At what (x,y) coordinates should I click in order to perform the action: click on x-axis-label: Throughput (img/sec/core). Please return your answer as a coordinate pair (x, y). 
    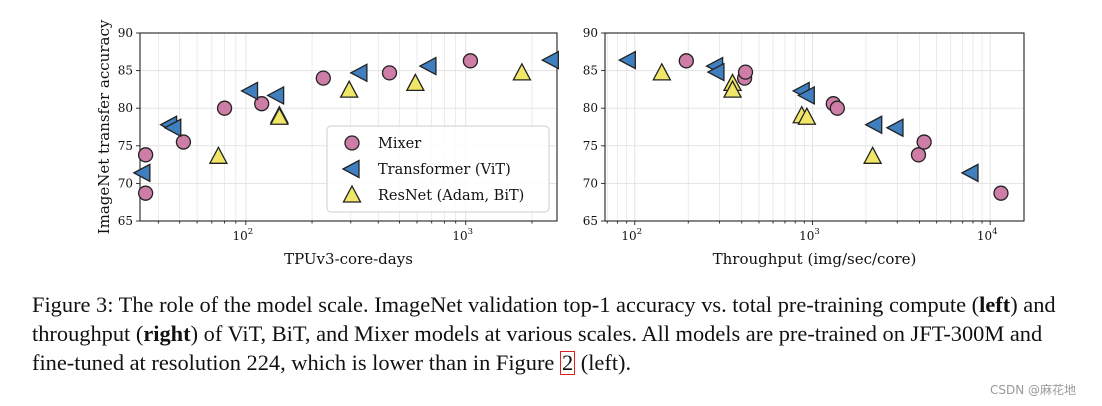
    Looking at the image, I should click on (815, 259).